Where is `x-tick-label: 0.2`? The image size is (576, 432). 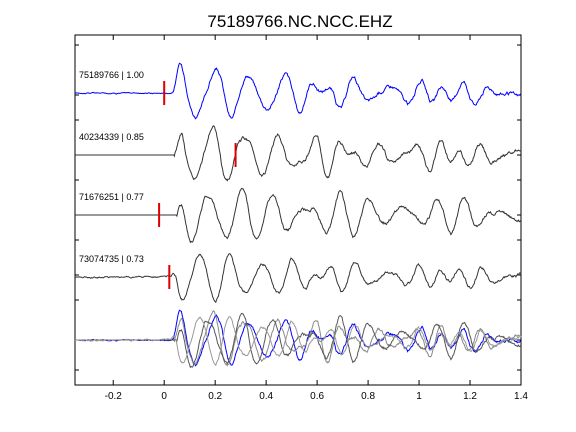 x-tick-label: 0.2 is located at coordinates (215, 396).